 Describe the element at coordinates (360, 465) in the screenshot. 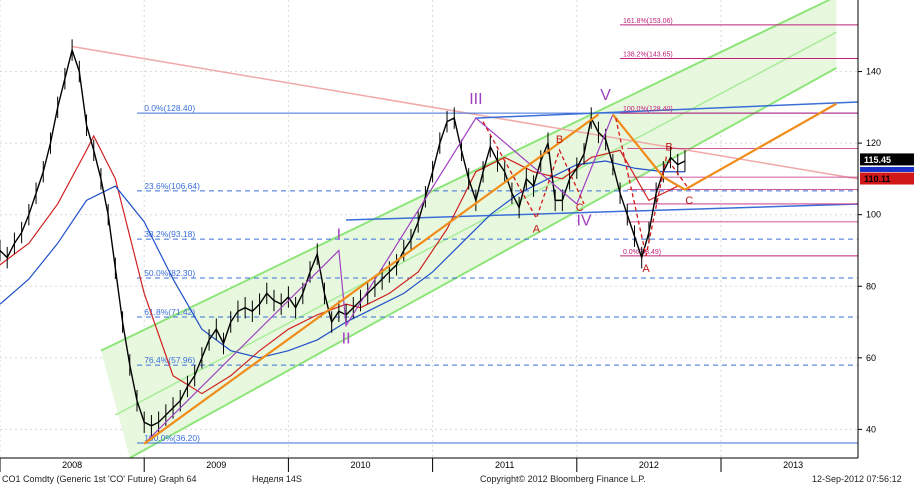

I see `x-tick-label: 2010` at that location.